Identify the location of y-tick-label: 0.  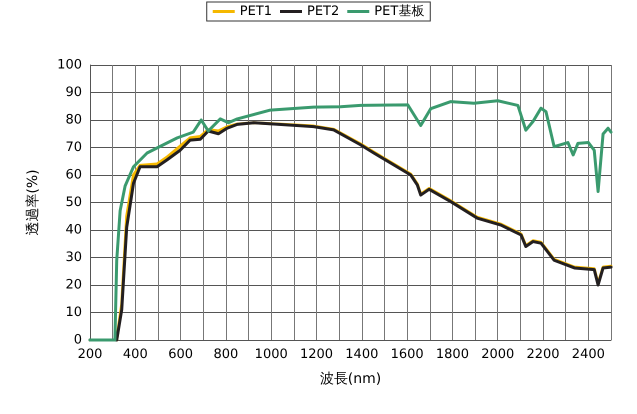
(78, 340).